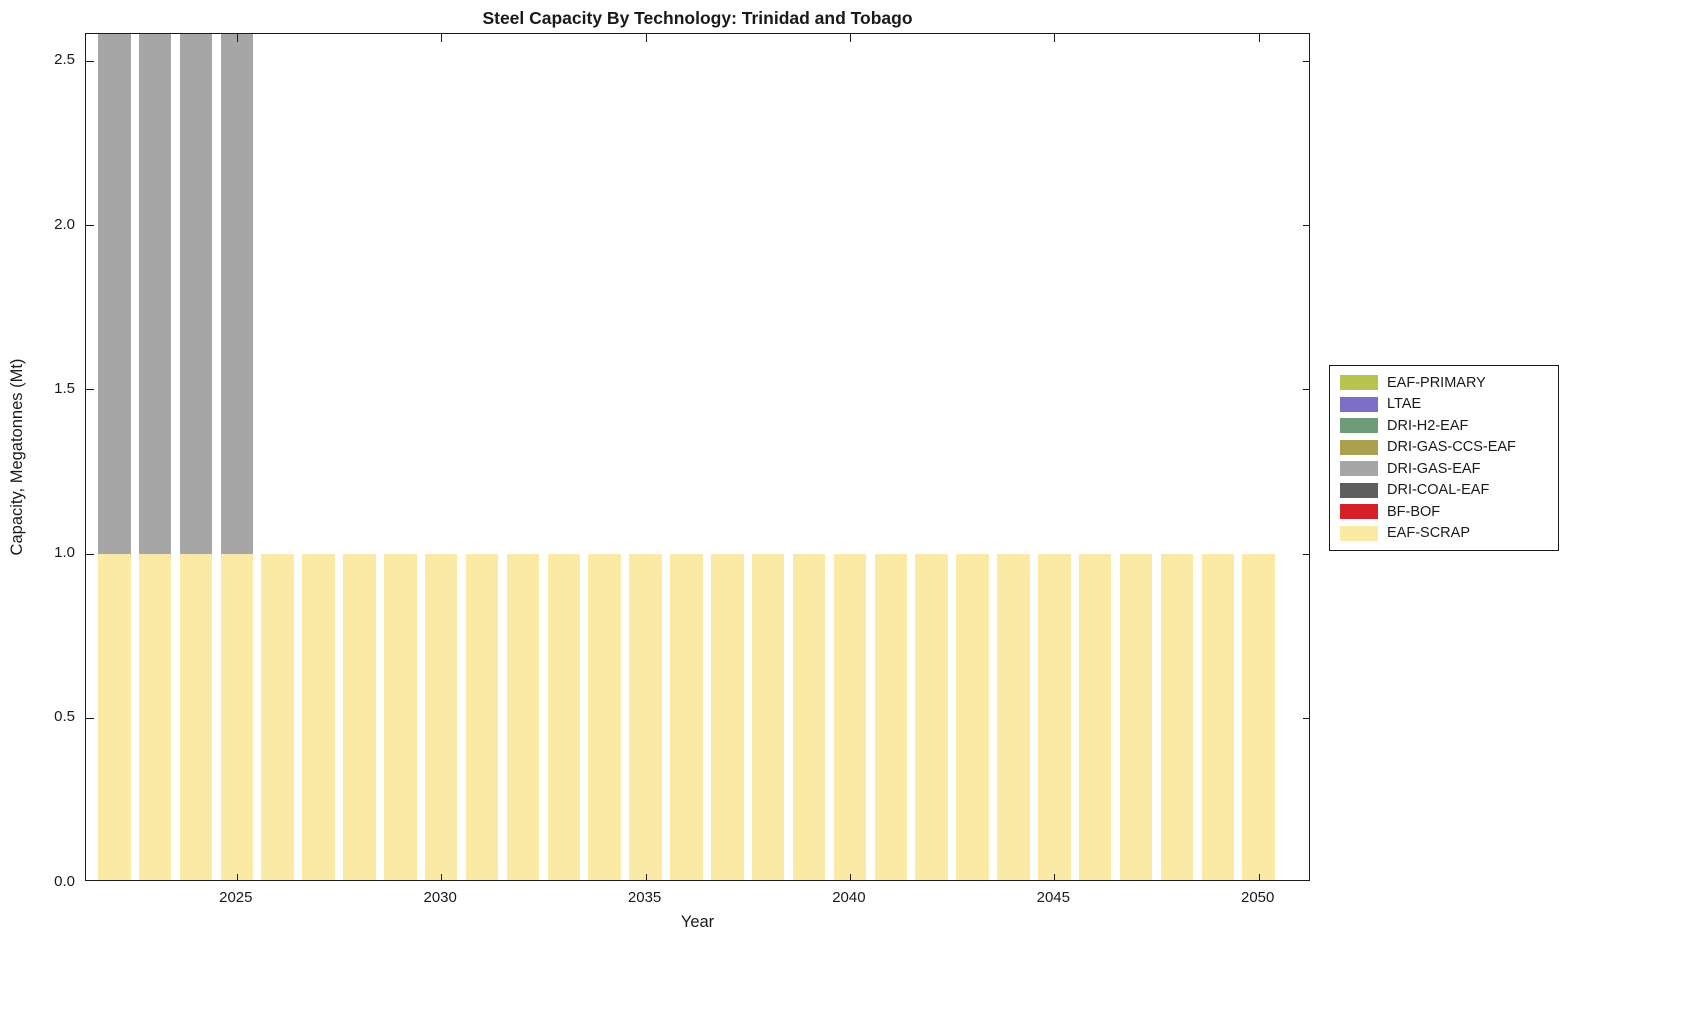  What do you see at coordinates (1359, 469) in the screenshot?
I see `legend-swatch-dri-gas-eaf` at bounding box center [1359, 469].